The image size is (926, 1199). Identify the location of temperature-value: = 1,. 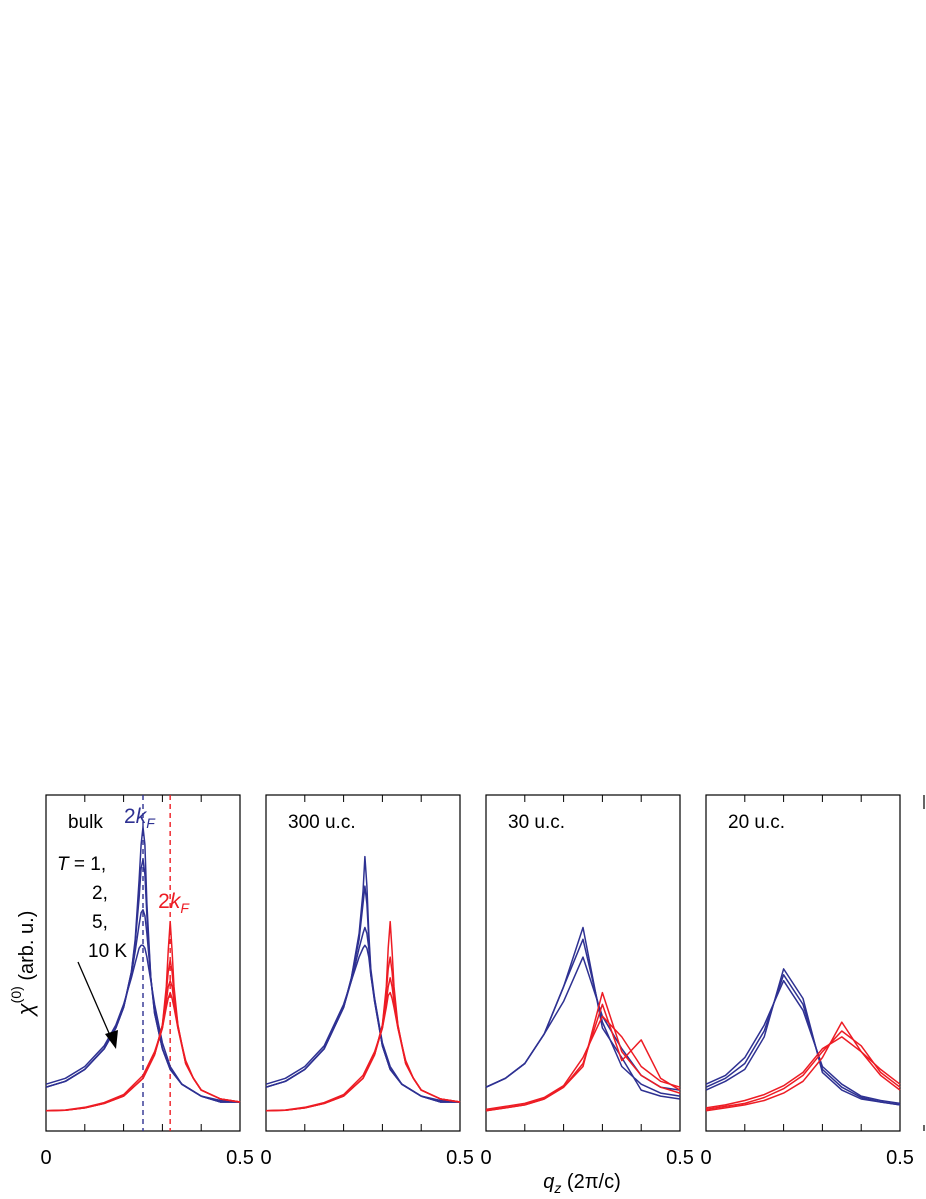
(88, 864).